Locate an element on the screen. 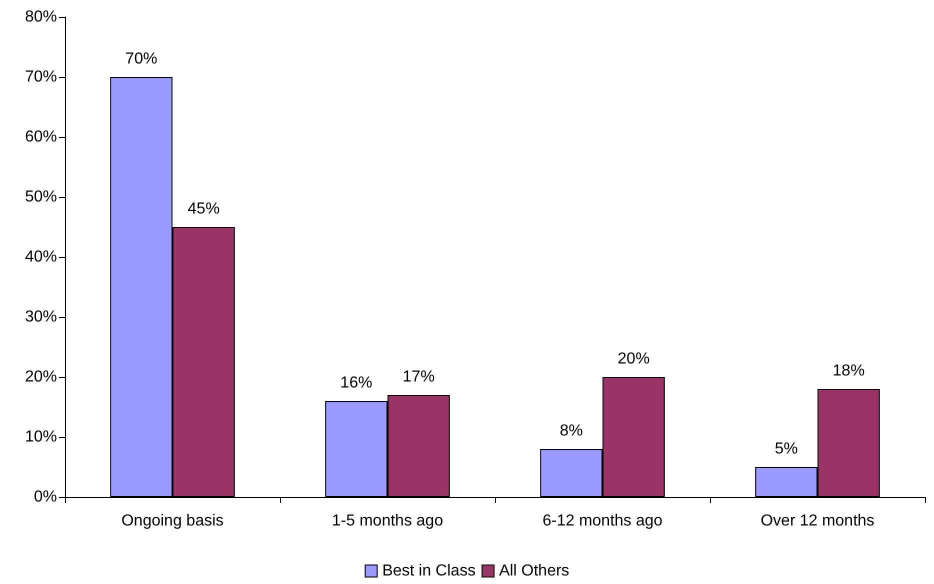 This screenshot has width=934, height=584. x-tick-label: Over 12 months is located at coordinates (817, 521).